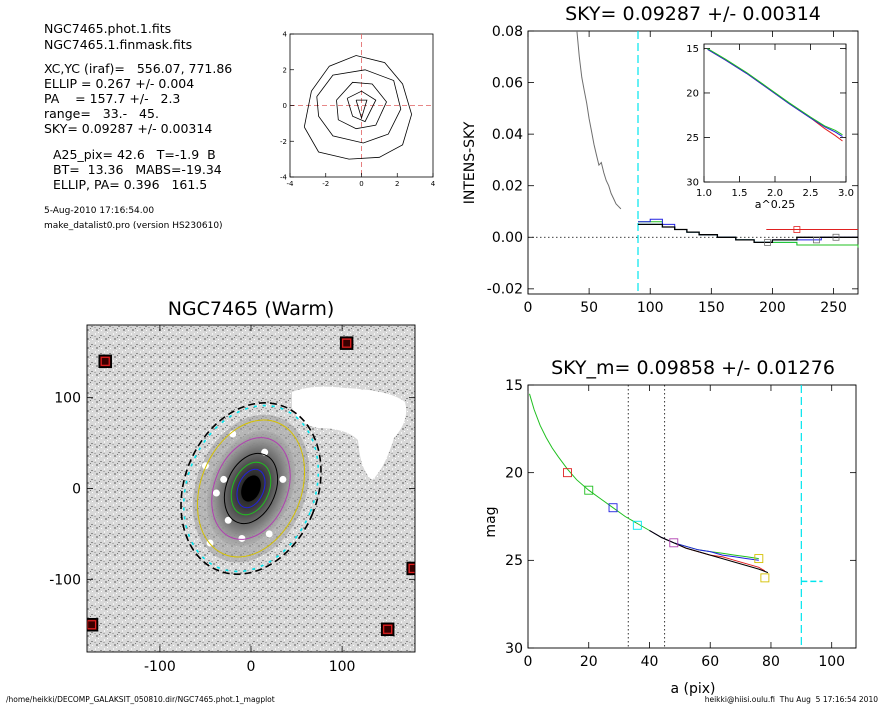  Describe the element at coordinates (693, 162) in the screenshot. I see `intens-frame` at that location.